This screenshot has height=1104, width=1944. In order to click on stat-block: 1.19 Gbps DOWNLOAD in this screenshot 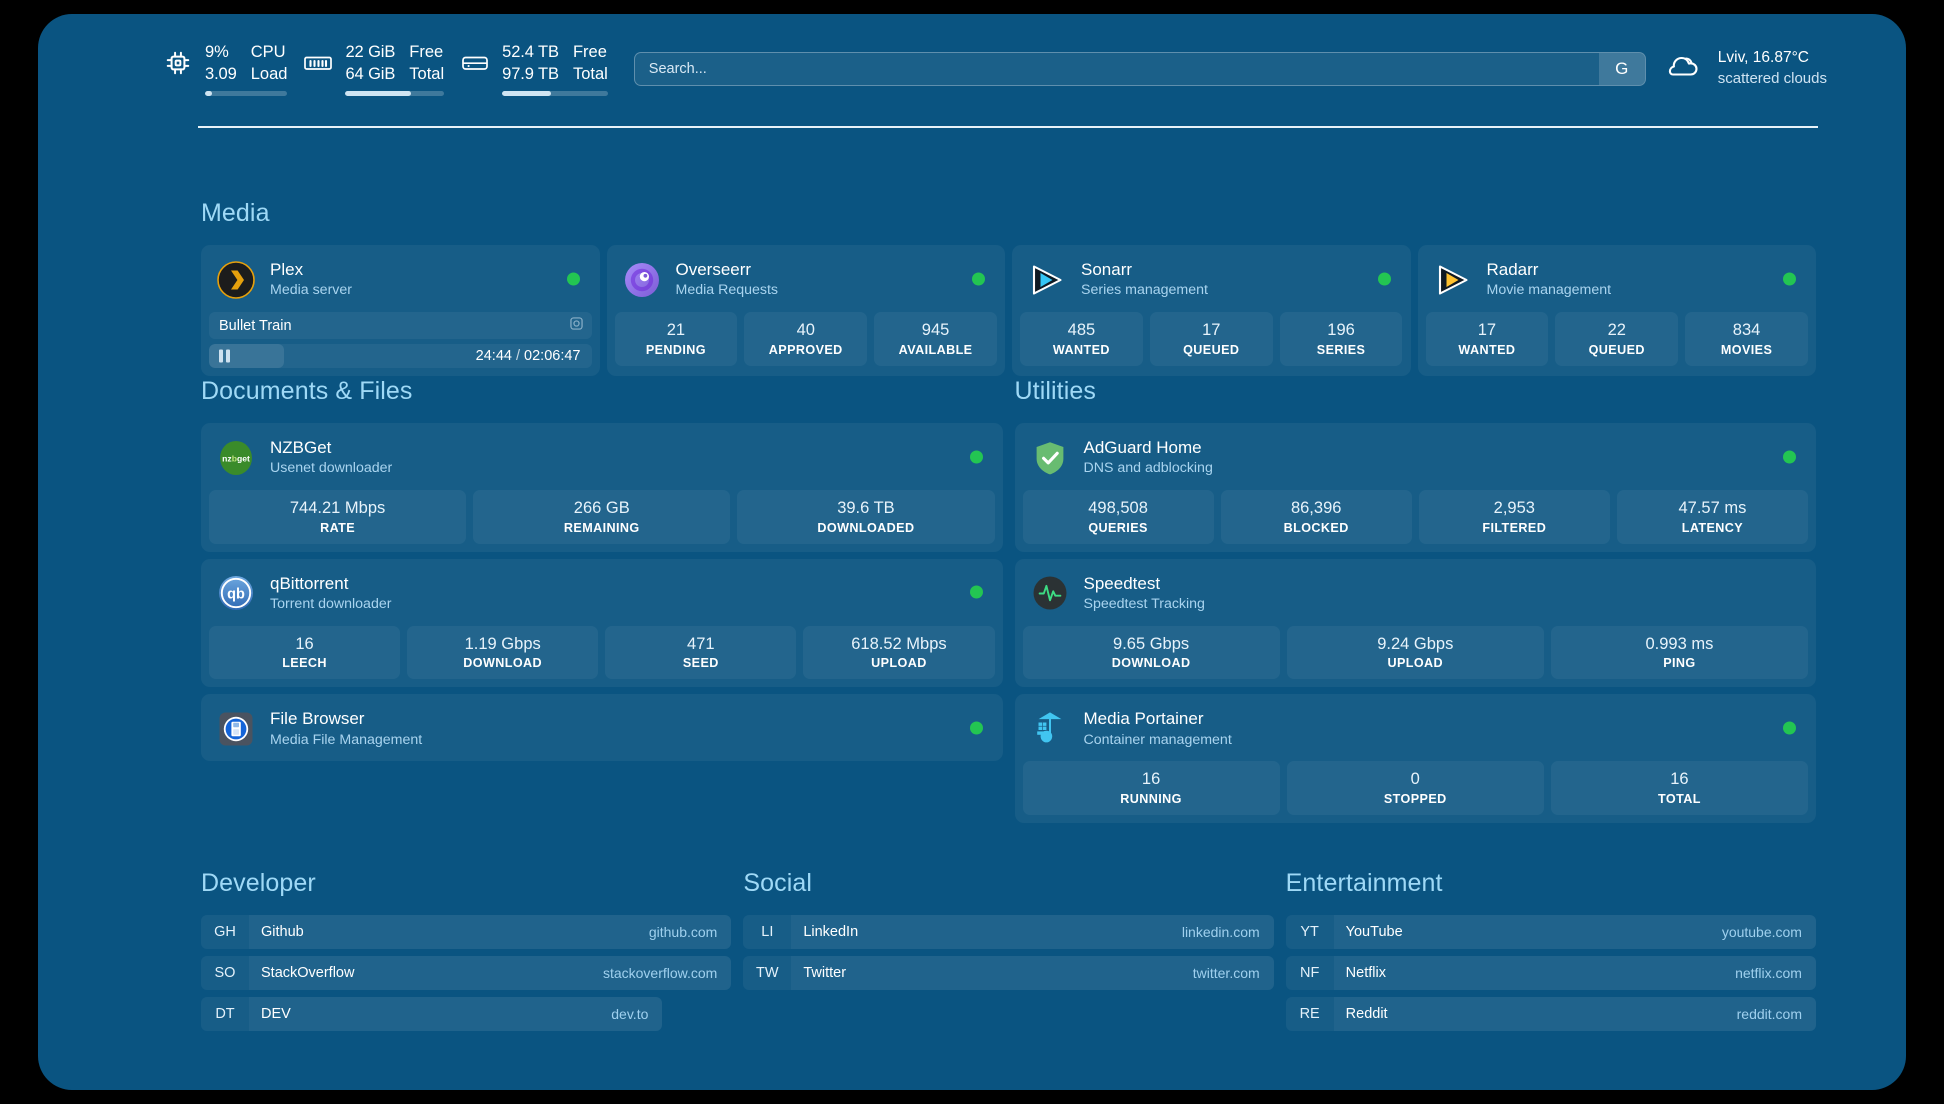, I will do `click(503, 652)`.